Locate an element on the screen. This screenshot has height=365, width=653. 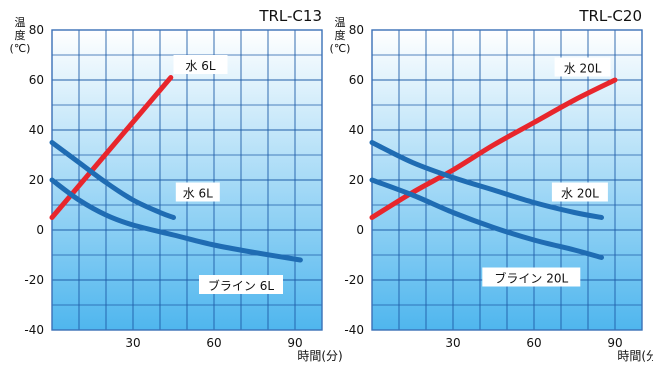
chart-title: TRL-C13 is located at coordinates (290, 16).